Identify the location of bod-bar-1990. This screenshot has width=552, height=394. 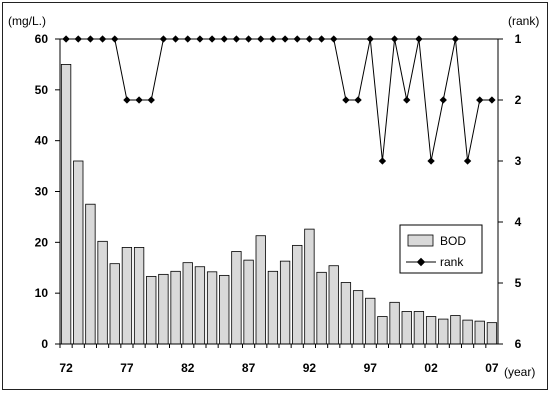
(285, 302).